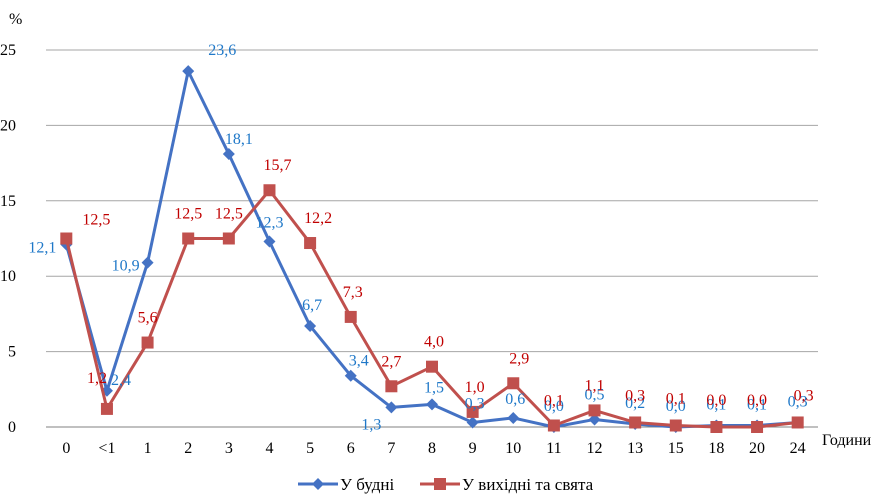  What do you see at coordinates (716, 448) in the screenshot?
I see `x-tick-label: 18` at bounding box center [716, 448].